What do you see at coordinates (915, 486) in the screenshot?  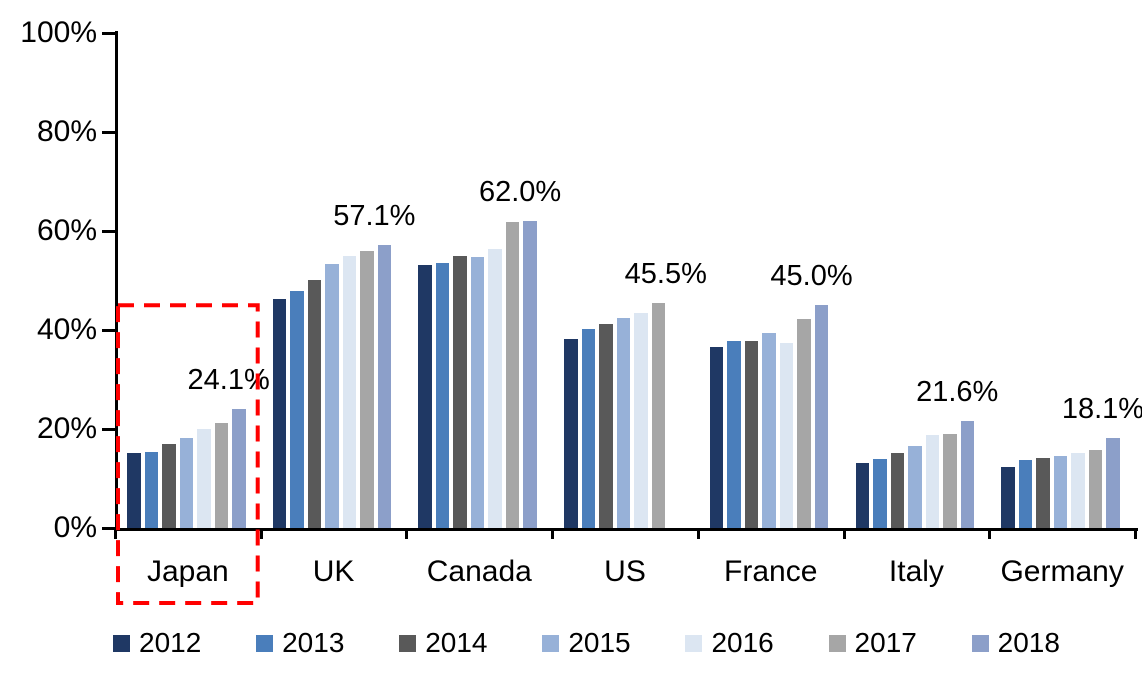 I see `bar-italy-2015` at bounding box center [915, 486].